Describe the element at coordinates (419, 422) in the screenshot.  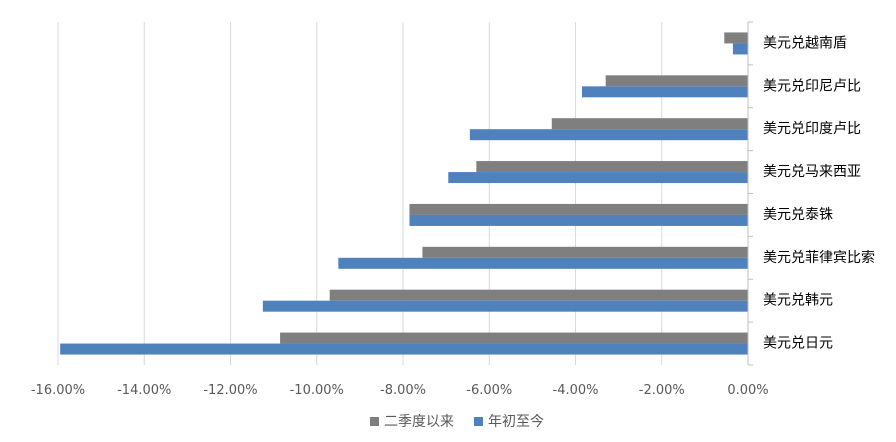
I see `legend-label-0: 二季度以来` at that location.